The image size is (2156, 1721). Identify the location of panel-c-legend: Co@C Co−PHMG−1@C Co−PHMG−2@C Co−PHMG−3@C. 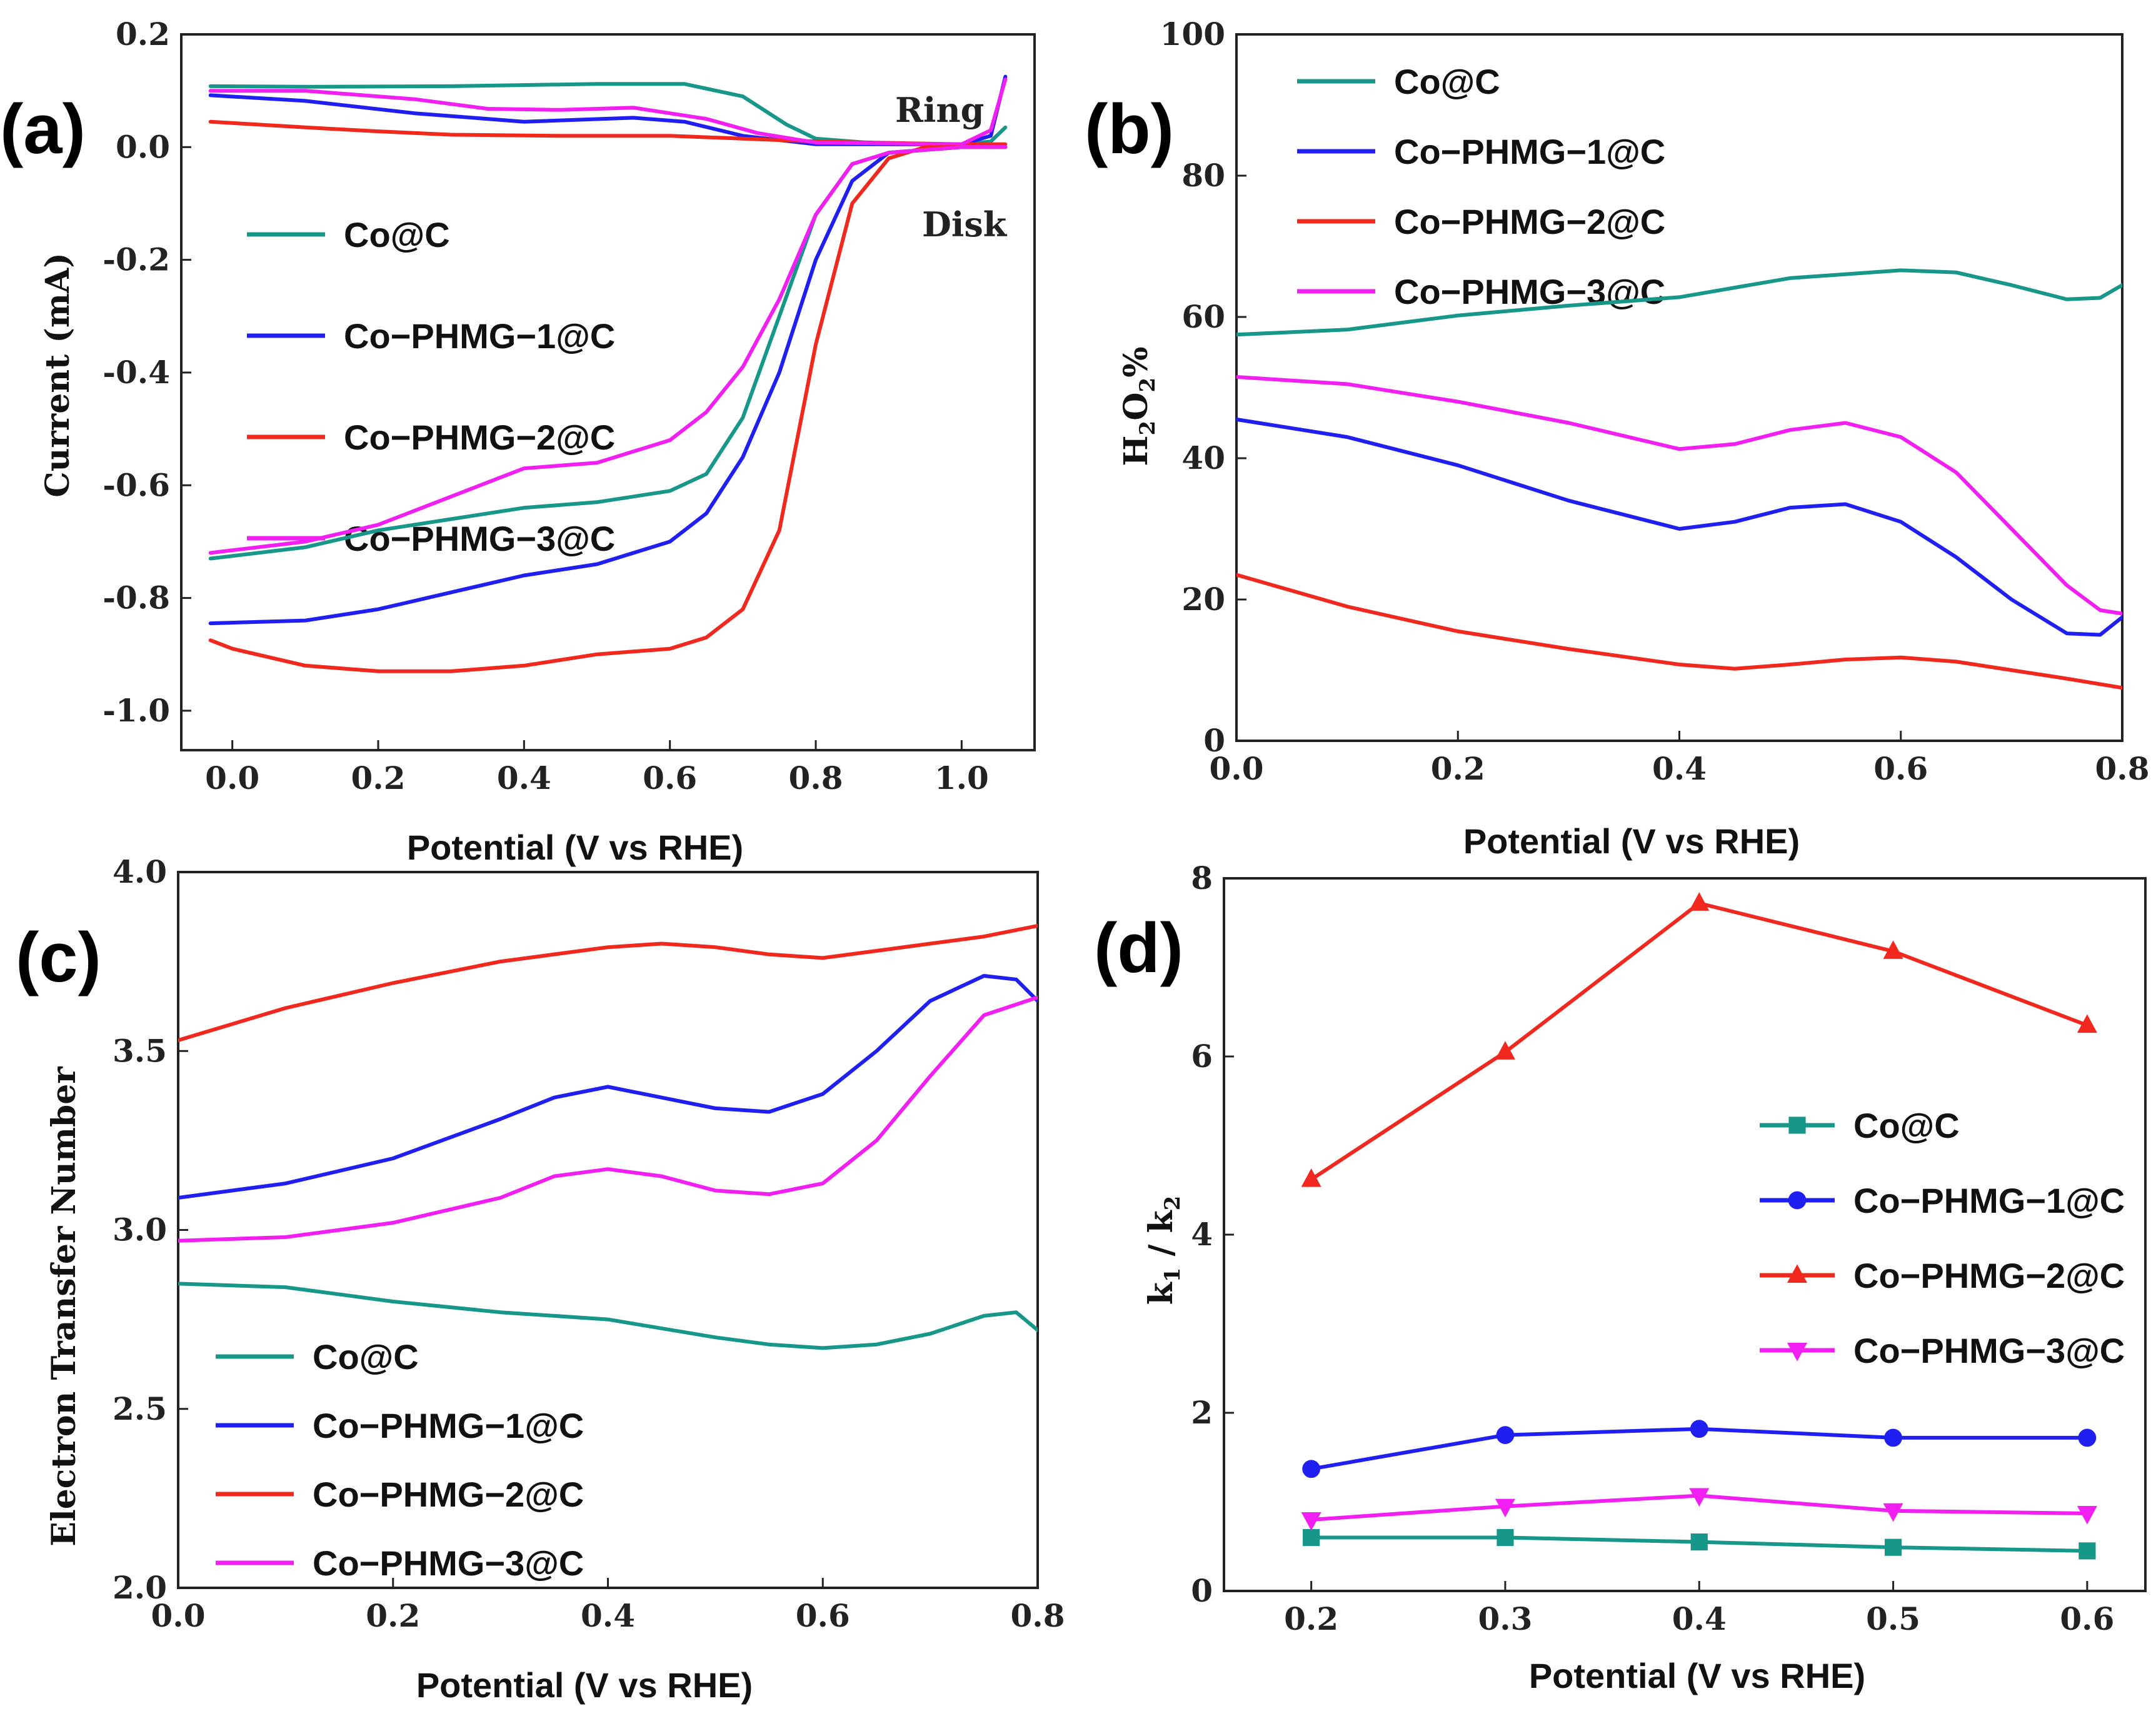
(400, 1460).